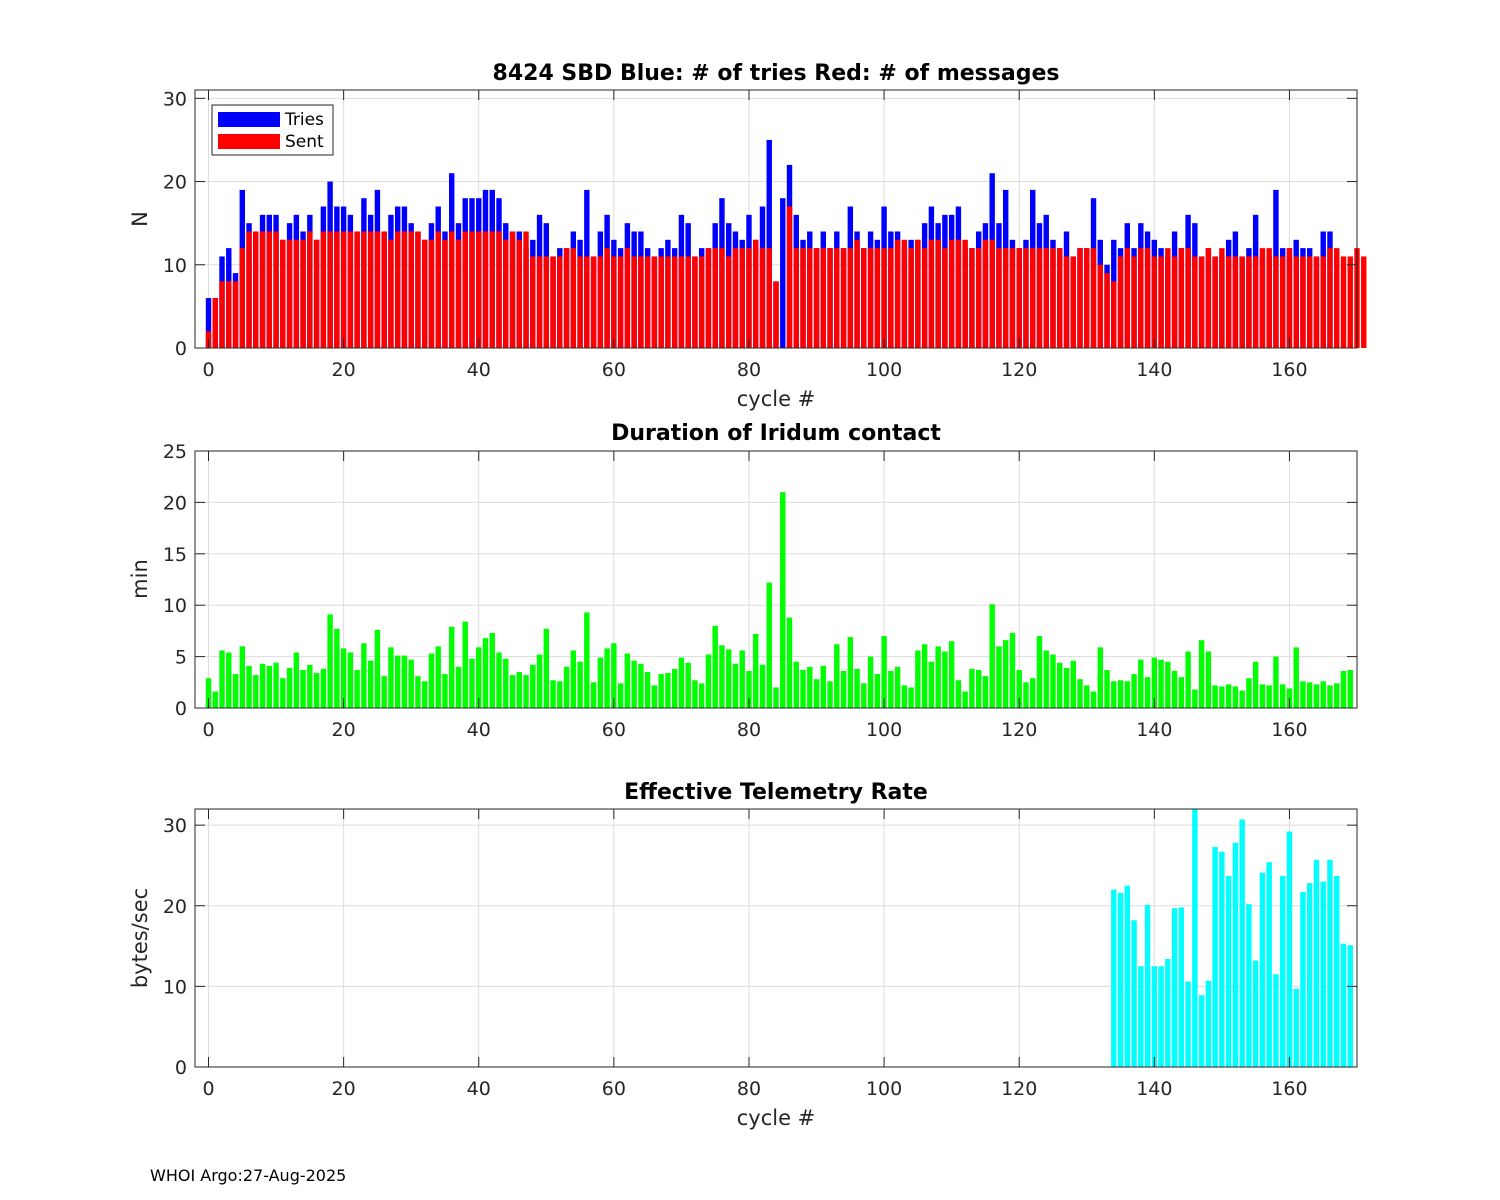  Describe the element at coordinates (304, 120) in the screenshot. I see `legend-tries-label: Tries` at that location.